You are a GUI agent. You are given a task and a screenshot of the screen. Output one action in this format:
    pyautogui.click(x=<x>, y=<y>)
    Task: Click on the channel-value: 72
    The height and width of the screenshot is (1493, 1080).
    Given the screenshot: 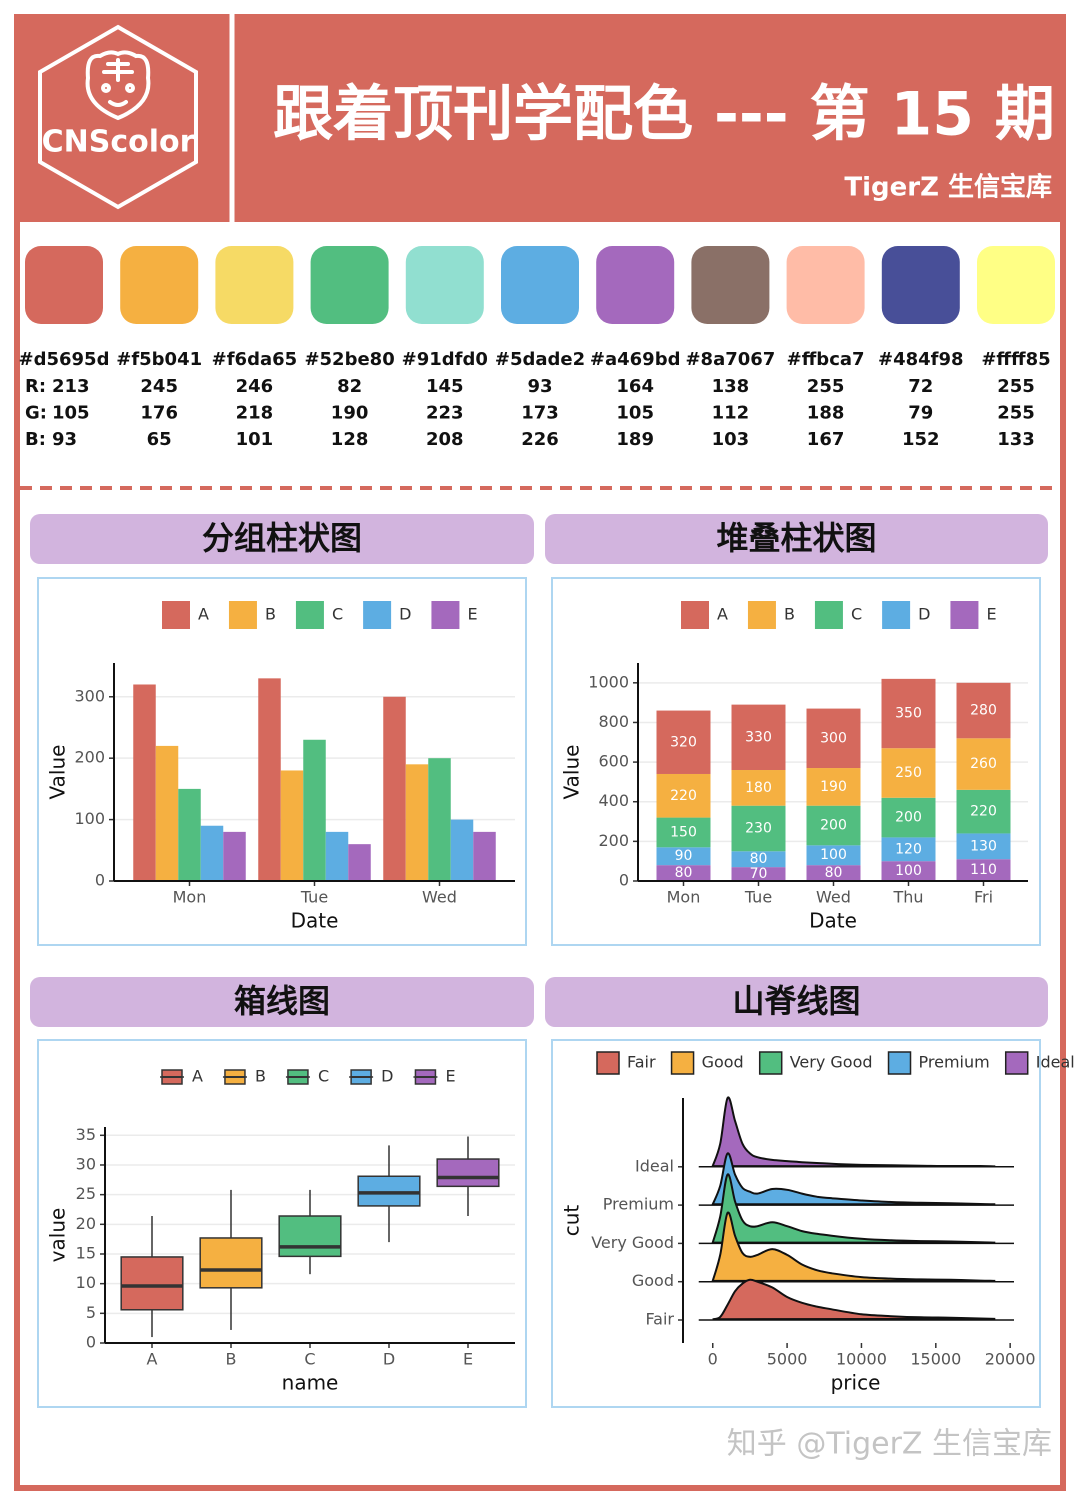 What is the action you would take?
    pyautogui.click(x=920, y=386)
    